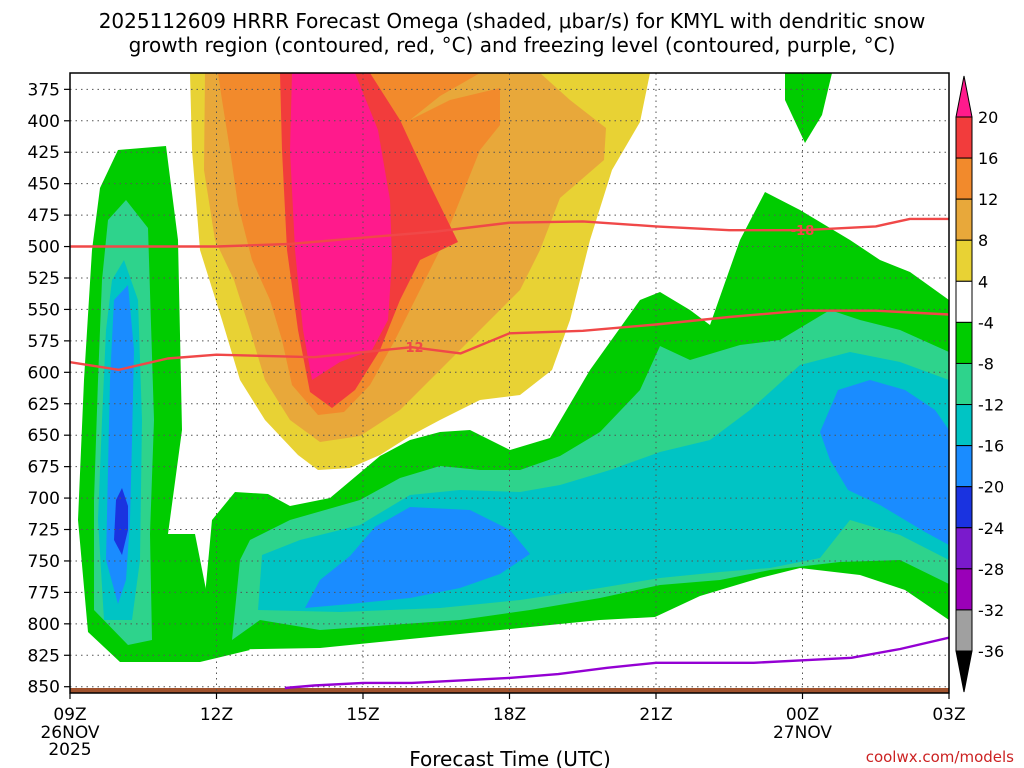 The image size is (1024, 768). What do you see at coordinates (986, 363) in the screenshot?
I see `colorbar-label: -8` at bounding box center [986, 363].